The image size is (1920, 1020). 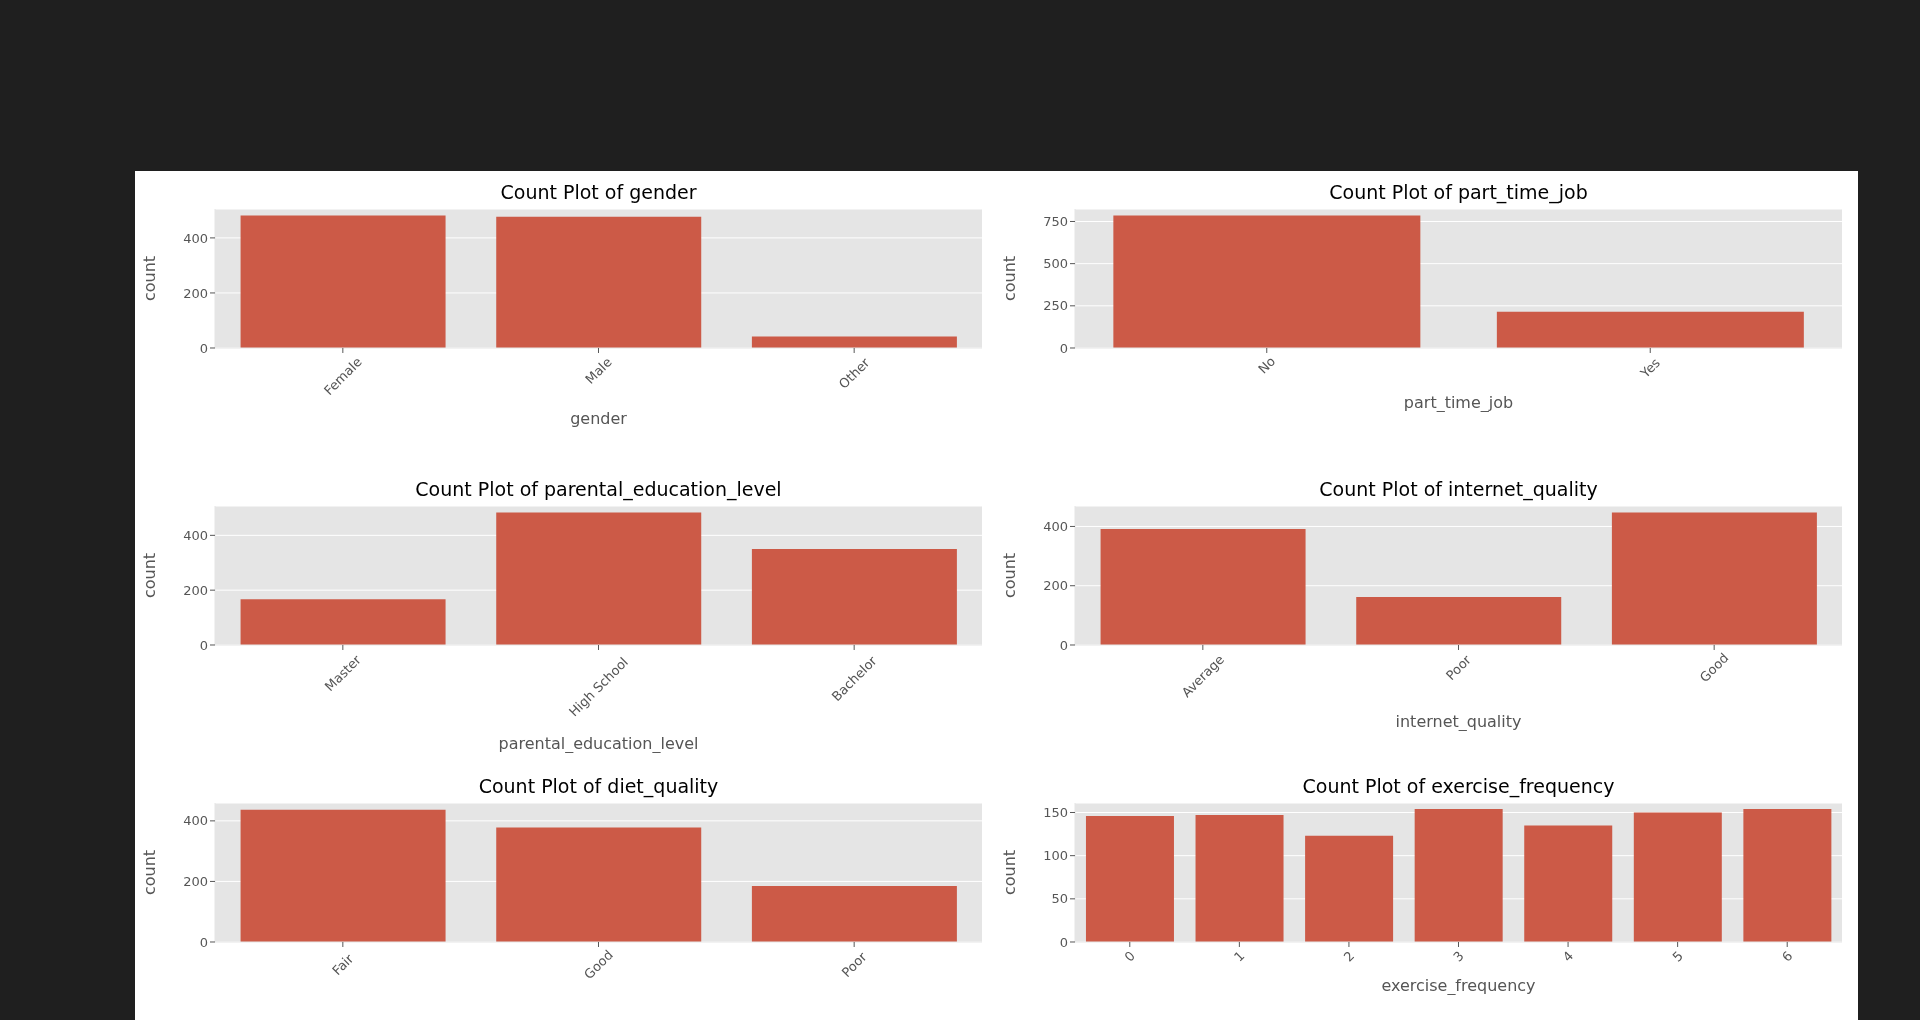 What do you see at coordinates (1130, 956) in the screenshot?
I see `x-tick-label: 0` at bounding box center [1130, 956].